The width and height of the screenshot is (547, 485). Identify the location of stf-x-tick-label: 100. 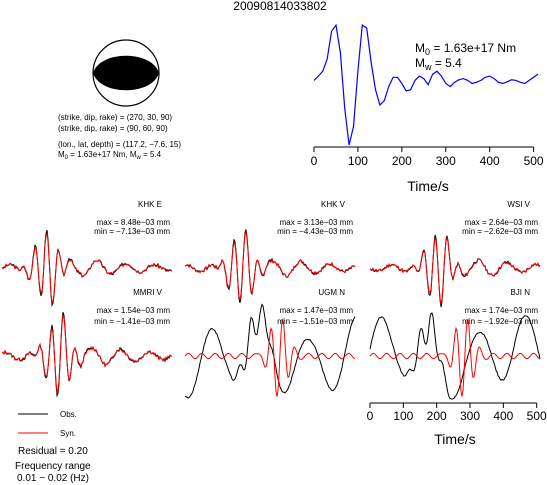
(358, 161).